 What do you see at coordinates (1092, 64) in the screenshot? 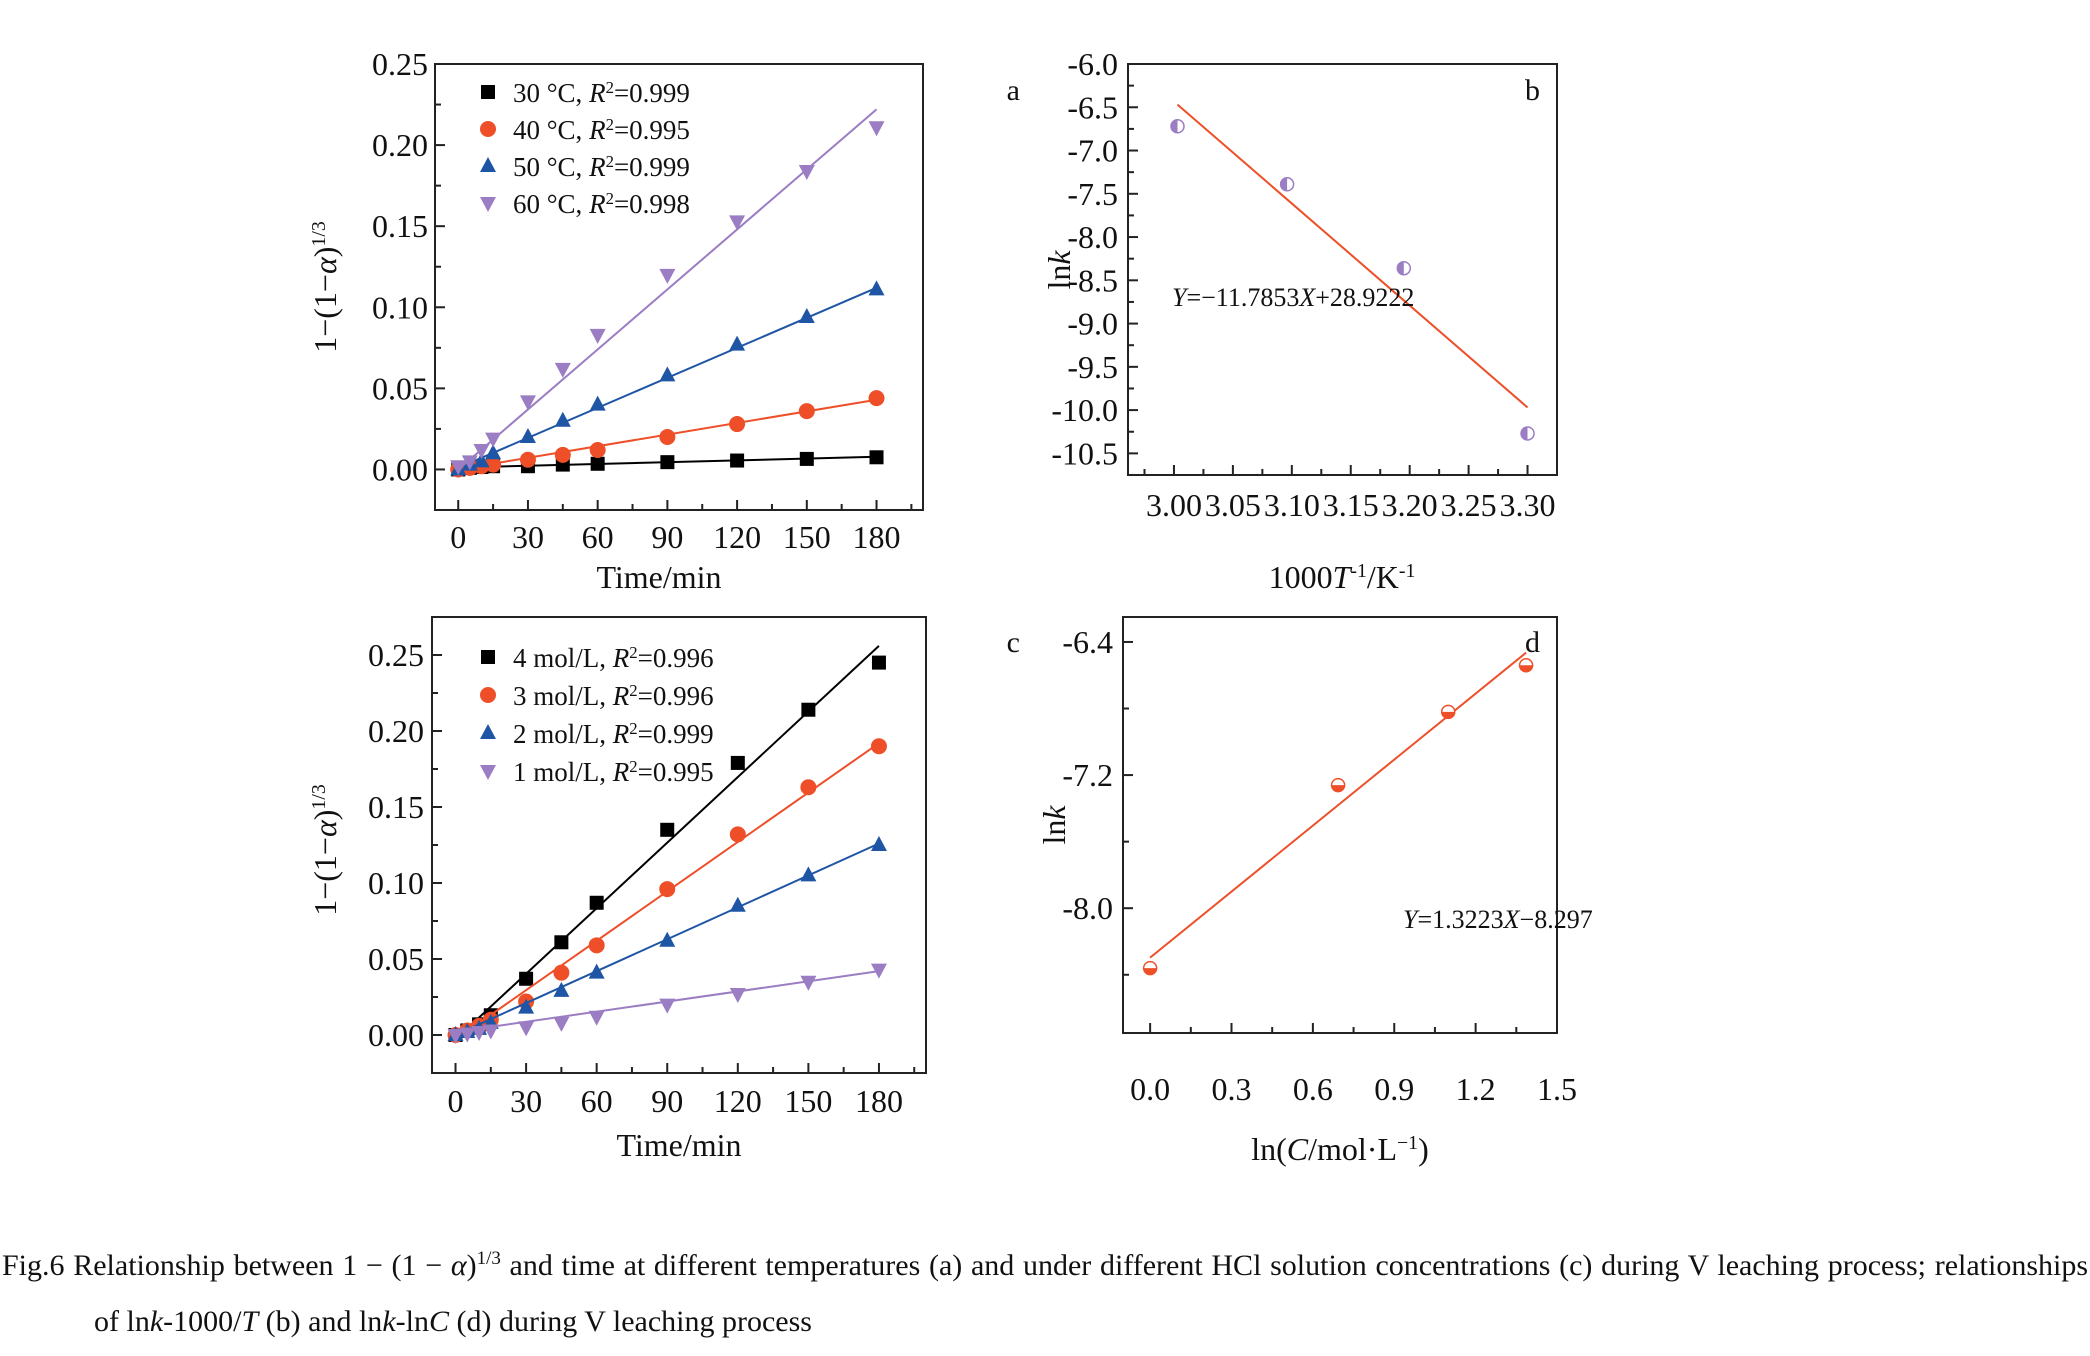
I see `y-tick-label: -6.0` at bounding box center [1092, 64].